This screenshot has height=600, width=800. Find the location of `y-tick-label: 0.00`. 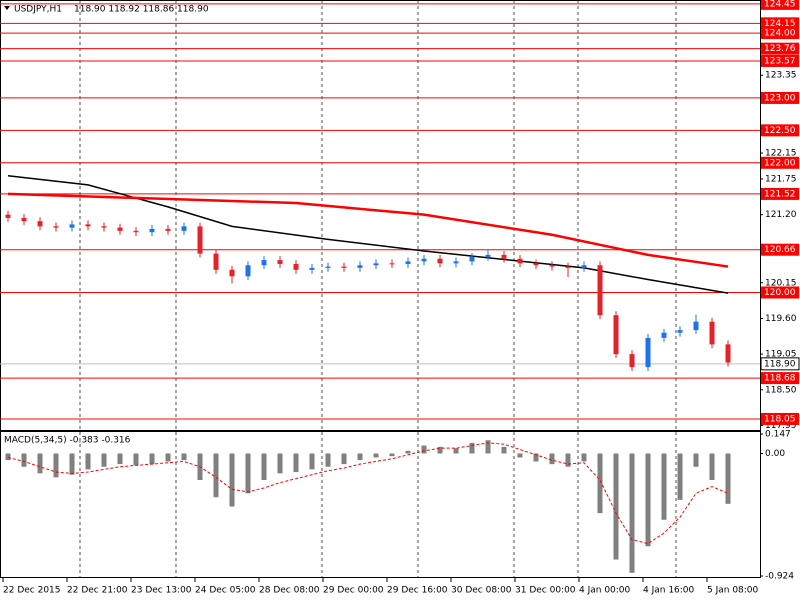

y-tick-label: 0.00 is located at coordinates (775, 454).